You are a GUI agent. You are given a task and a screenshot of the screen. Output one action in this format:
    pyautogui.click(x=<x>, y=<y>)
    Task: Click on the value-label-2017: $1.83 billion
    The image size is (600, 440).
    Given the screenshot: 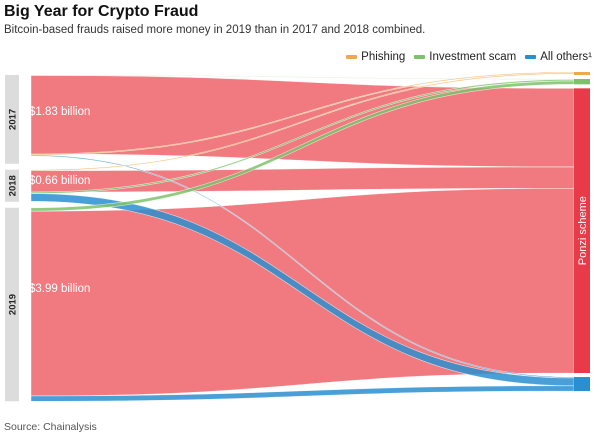 What is the action you would take?
    pyautogui.click(x=59, y=112)
    